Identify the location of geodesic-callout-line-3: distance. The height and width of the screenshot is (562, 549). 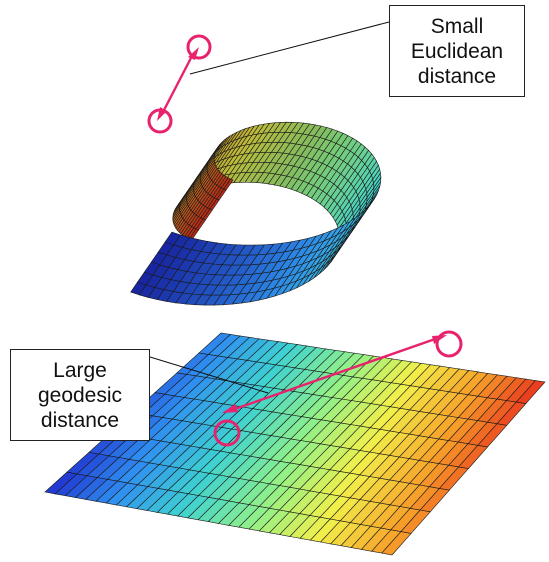
(80, 420).